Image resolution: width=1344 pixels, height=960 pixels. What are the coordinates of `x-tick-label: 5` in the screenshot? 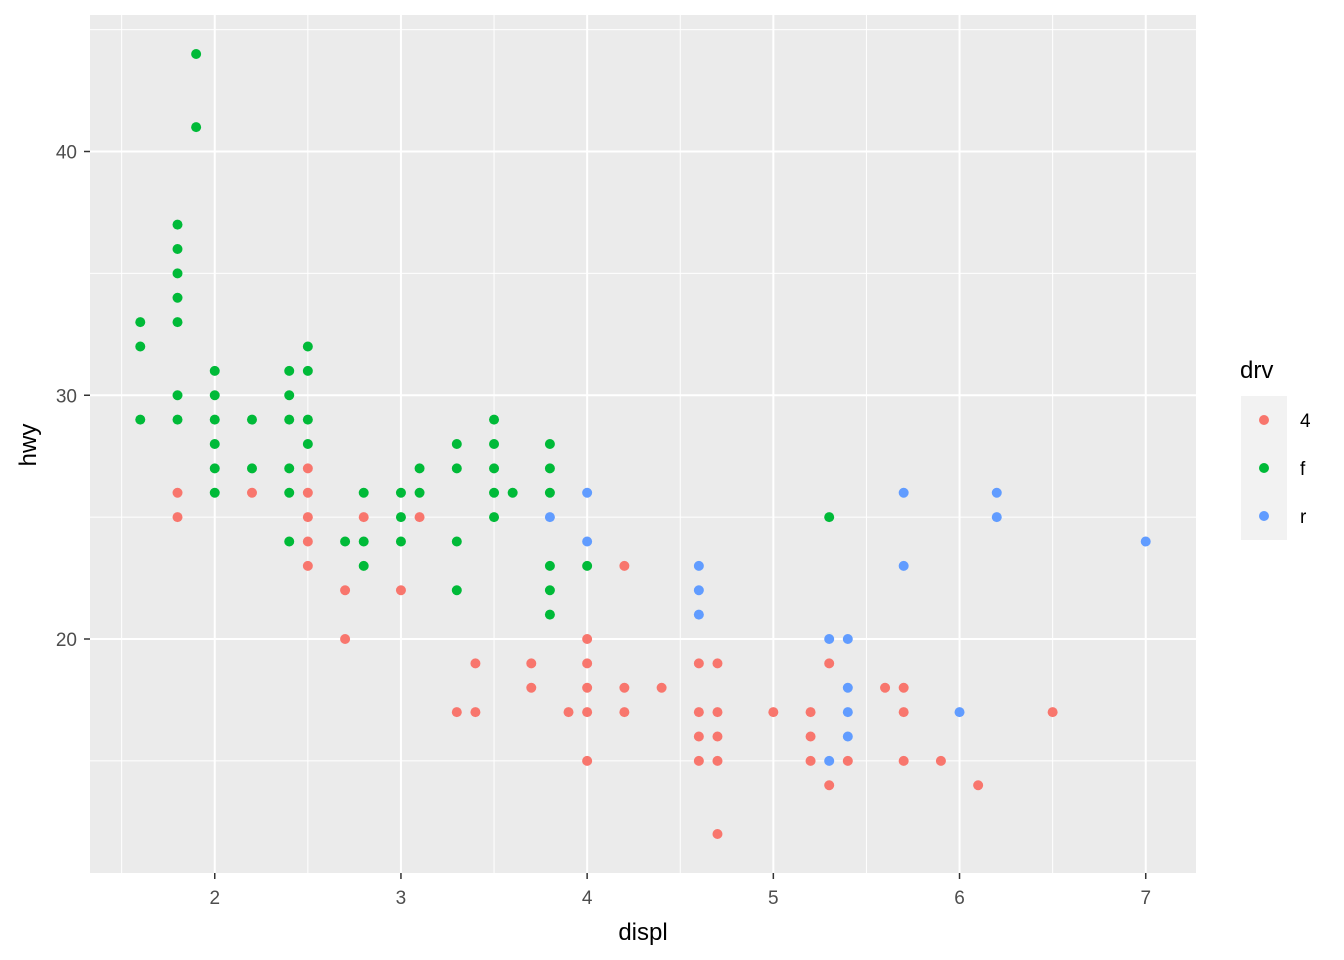 It's located at (773, 898).